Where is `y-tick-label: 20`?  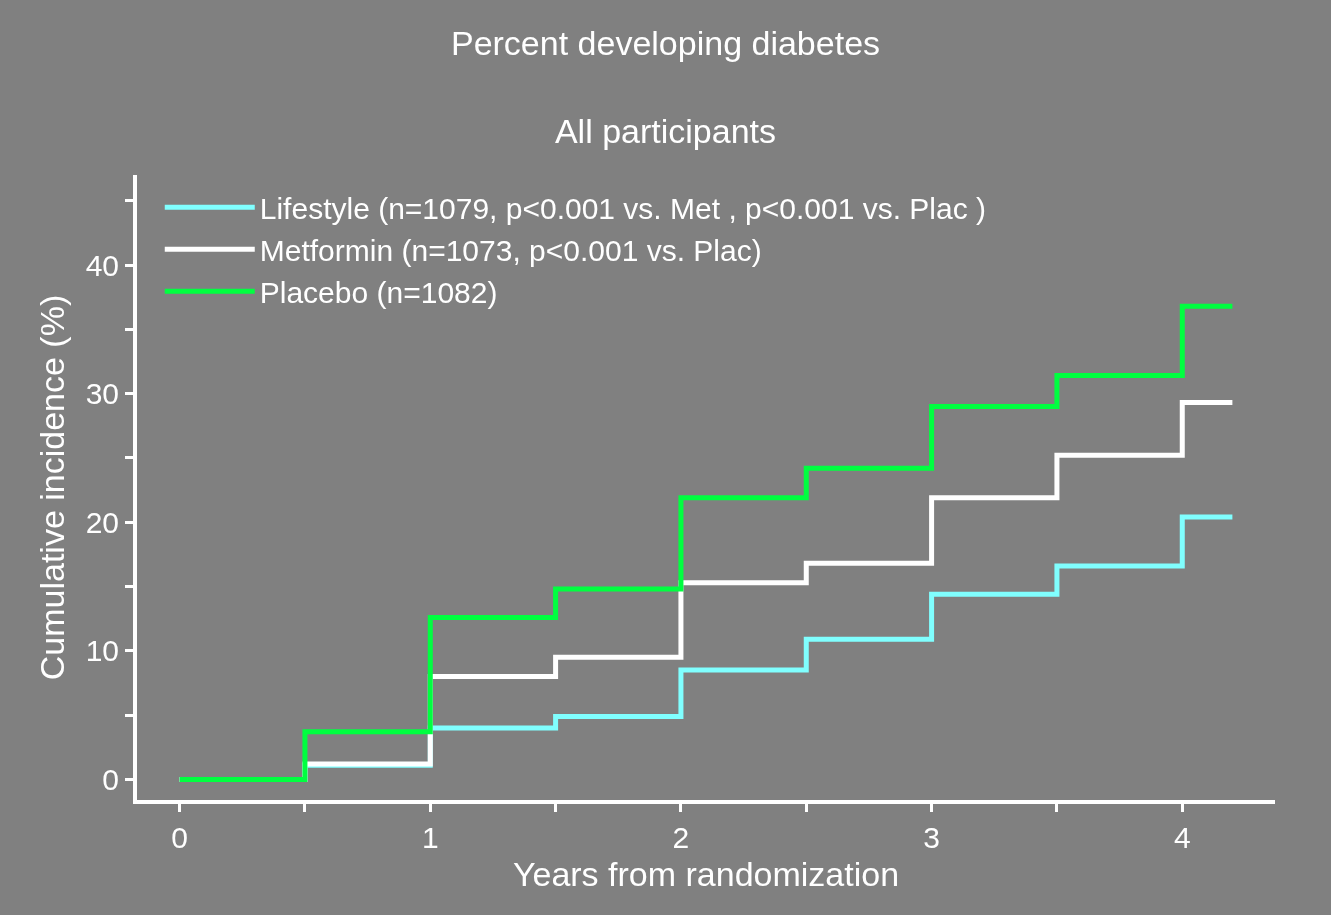
y-tick-label: 20 is located at coordinates (102, 522).